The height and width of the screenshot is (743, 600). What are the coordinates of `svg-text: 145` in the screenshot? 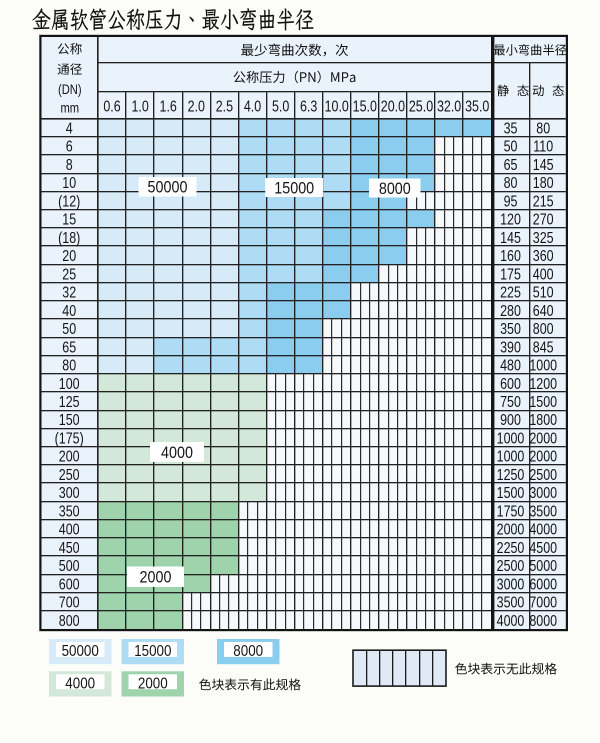 It's located at (510, 239).